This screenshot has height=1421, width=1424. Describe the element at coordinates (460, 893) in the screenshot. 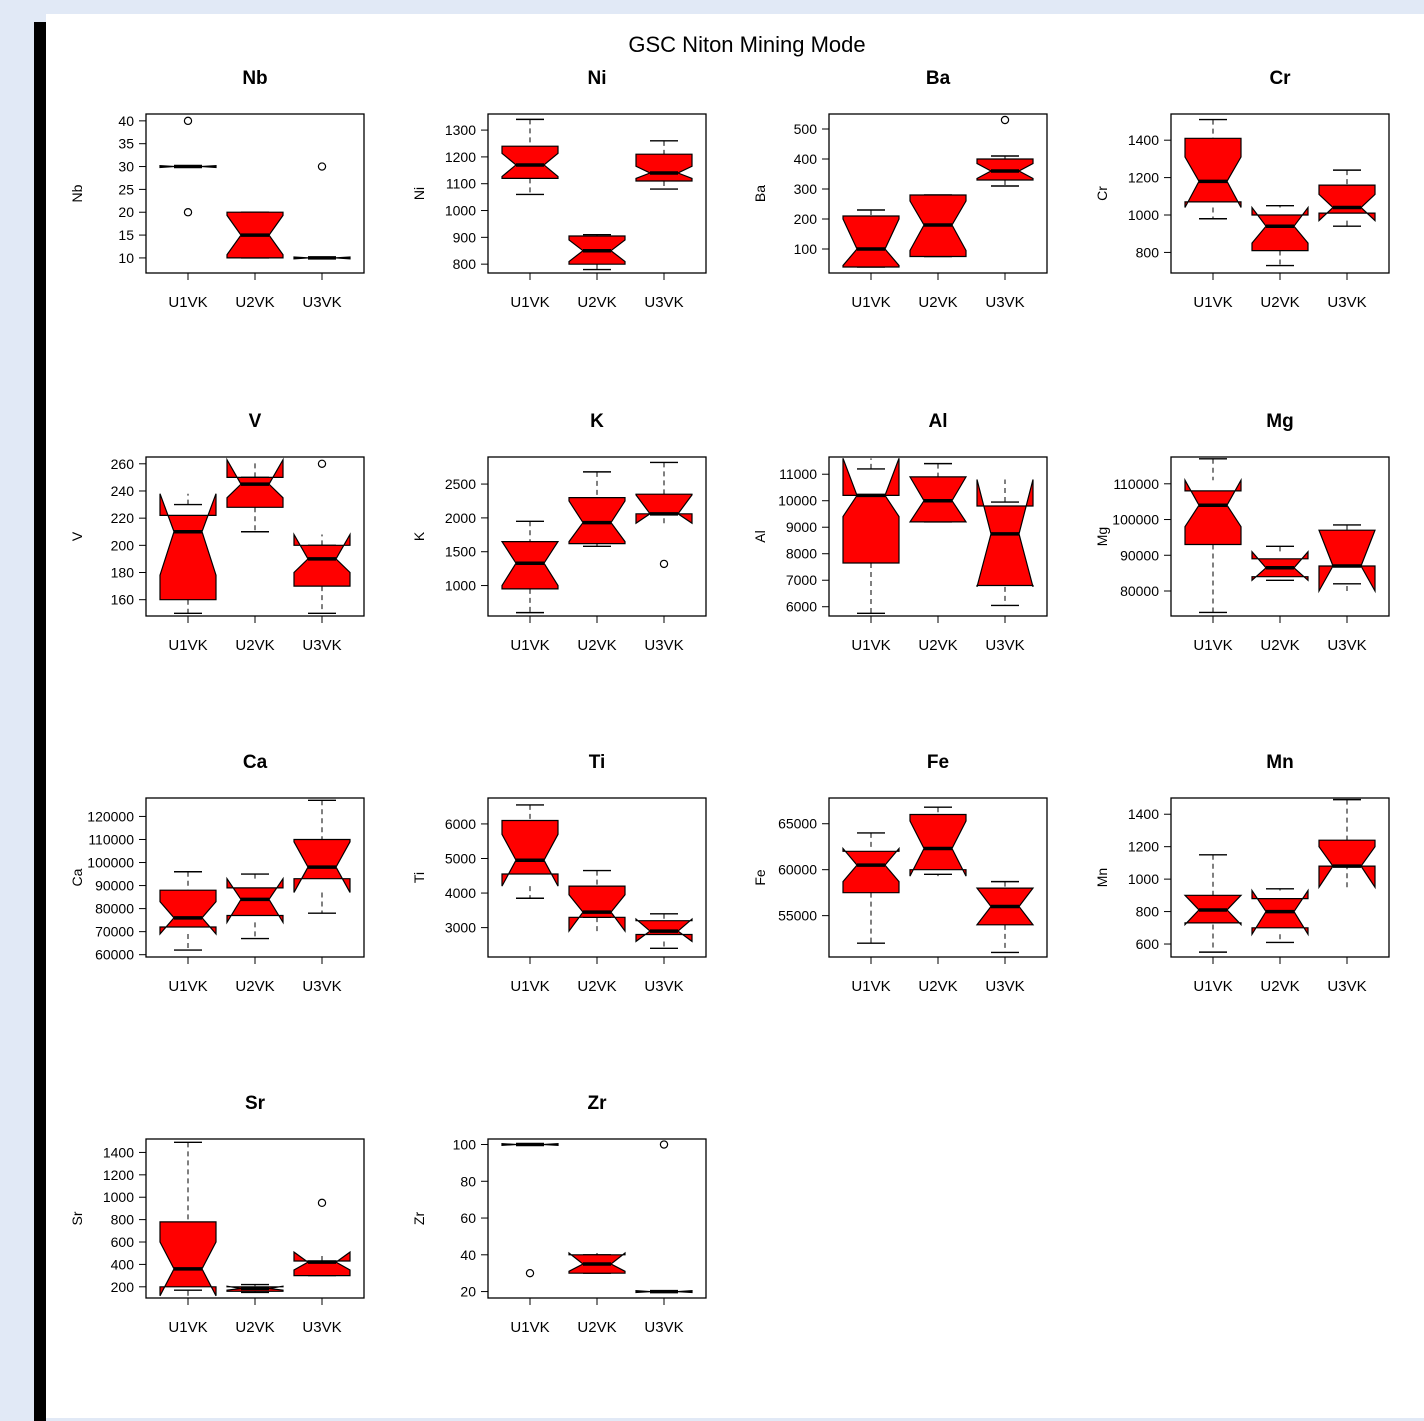

I see `y-tick-label: 4000` at that location.